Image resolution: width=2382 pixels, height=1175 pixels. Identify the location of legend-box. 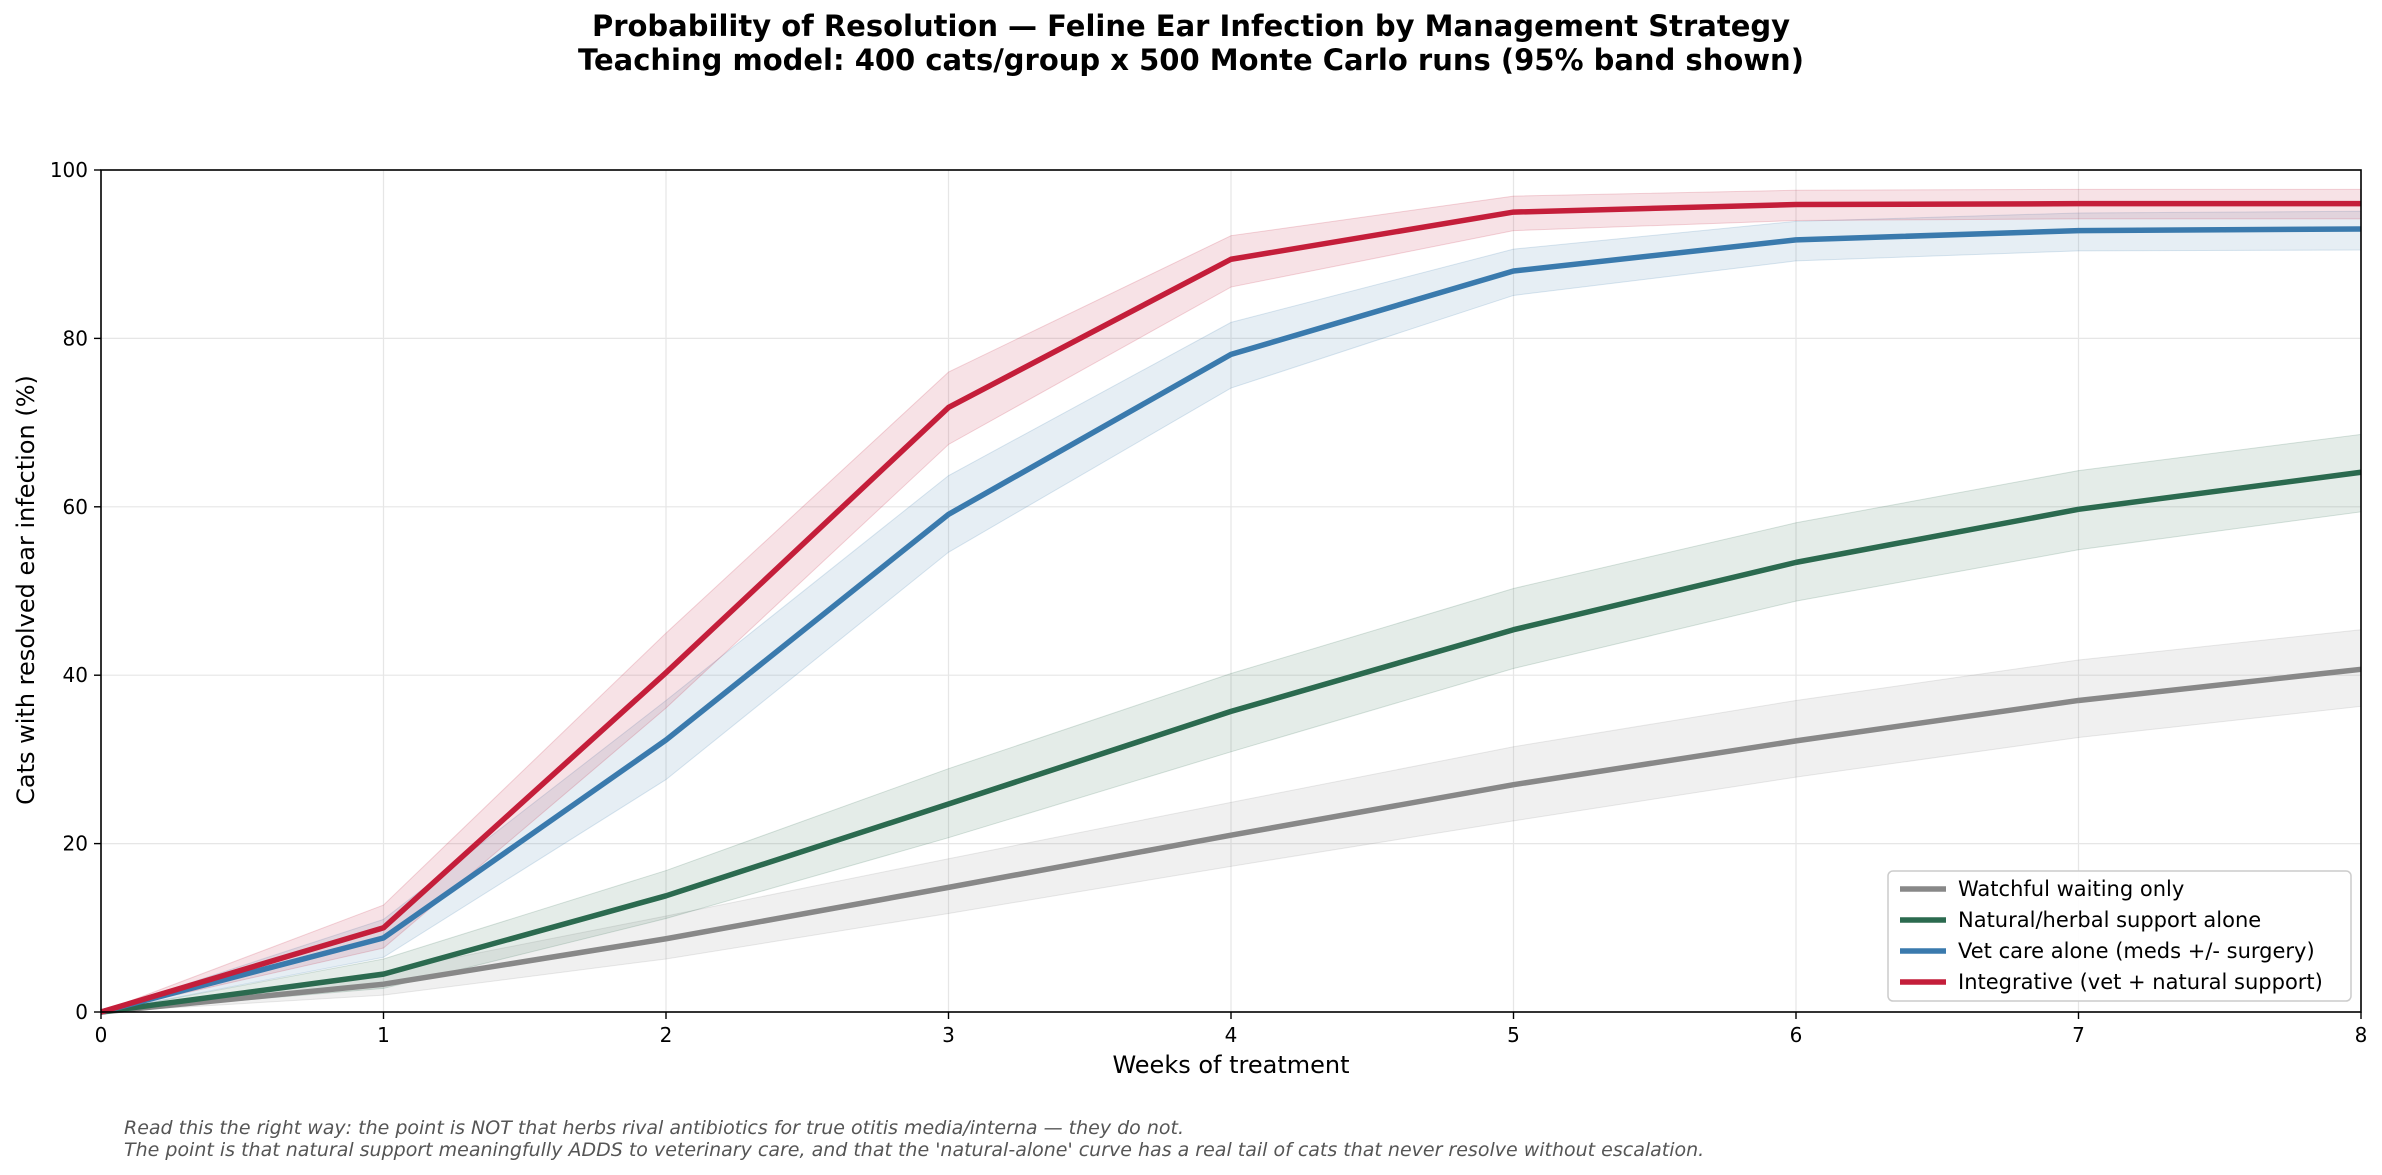
(2119, 936).